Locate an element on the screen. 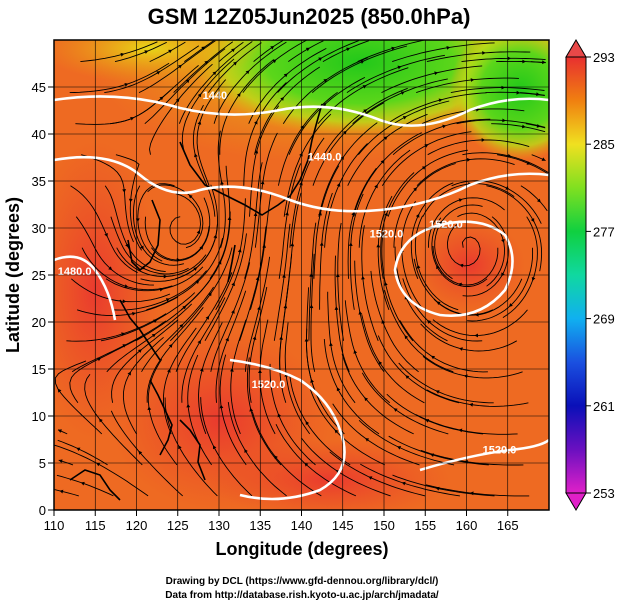  y-axis-label: Latitude (degrees) is located at coordinates (13, 275).